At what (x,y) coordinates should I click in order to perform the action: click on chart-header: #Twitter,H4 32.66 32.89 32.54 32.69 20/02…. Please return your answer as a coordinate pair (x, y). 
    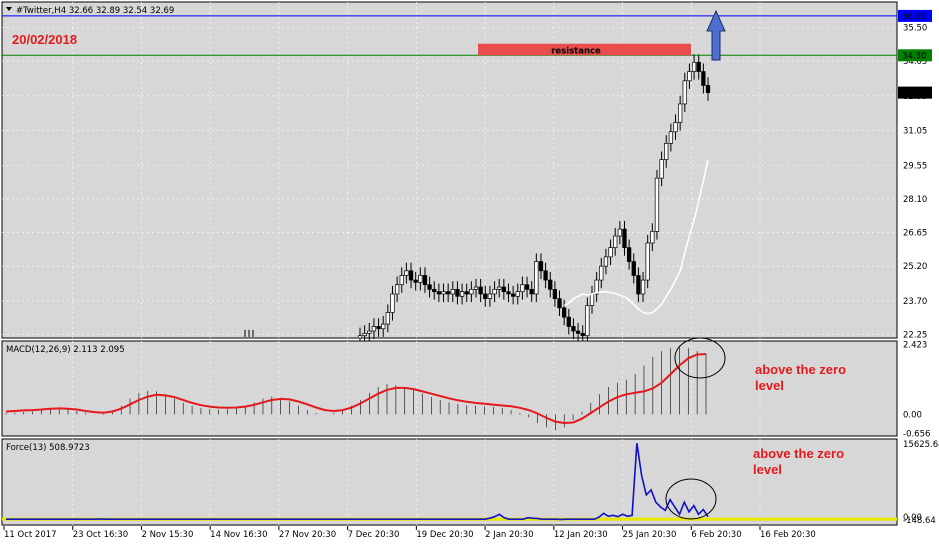
    Looking at the image, I should click on (90, 26).